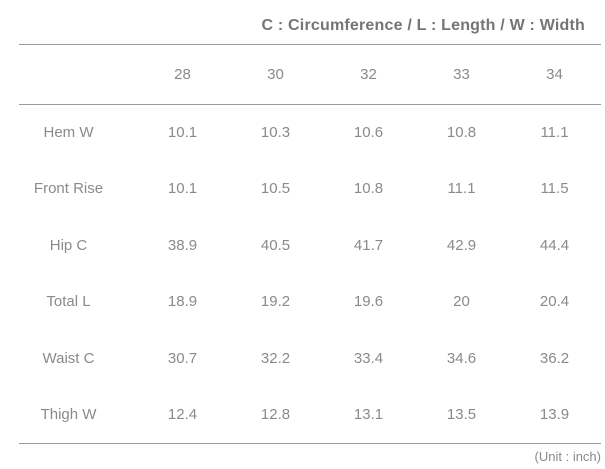 The height and width of the screenshot is (469, 605). Describe the element at coordinates (461, 415) in the screenshot. I see `measurement-cell: 13.5` at that location.